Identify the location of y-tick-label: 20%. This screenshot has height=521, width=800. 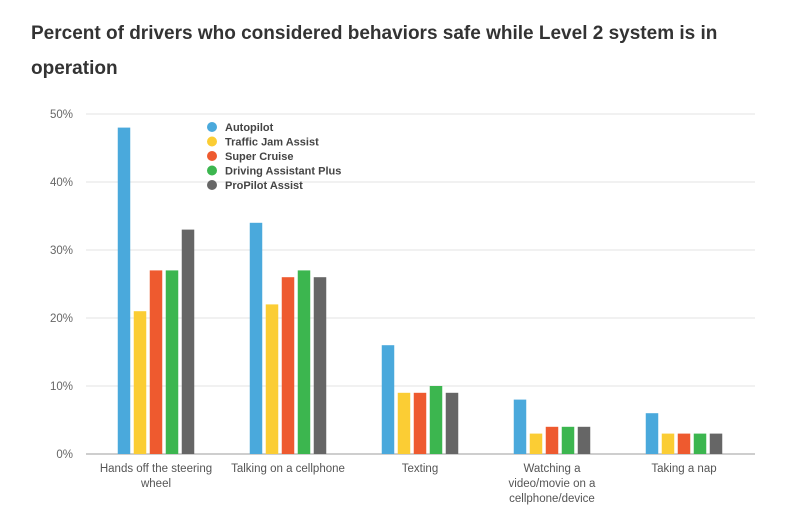
(61, 319).